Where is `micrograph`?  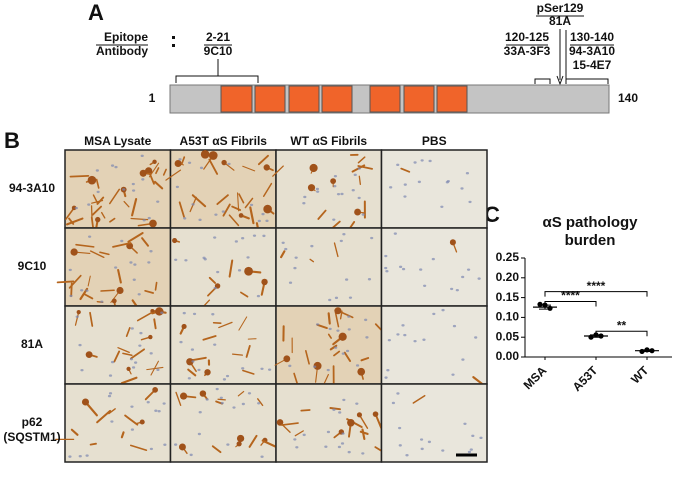
micrograph is located at coordinates (223, 267).